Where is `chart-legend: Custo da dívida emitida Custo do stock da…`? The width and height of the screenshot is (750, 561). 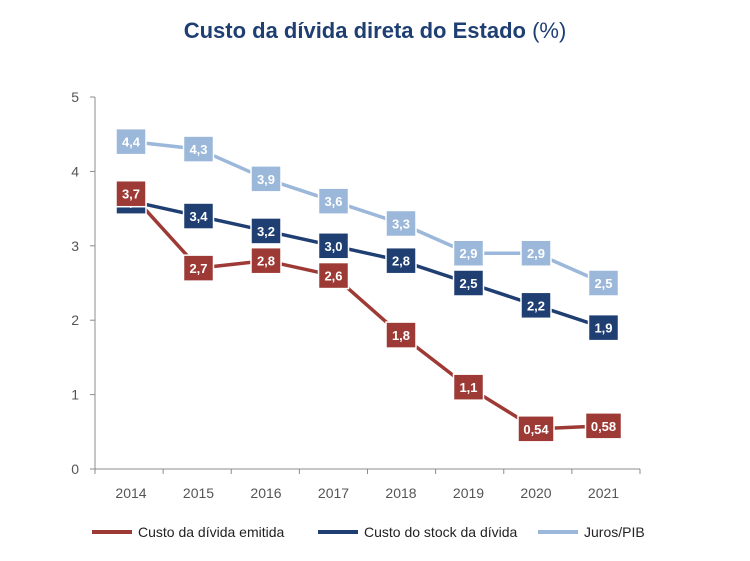
chart-legend: Custo da dívida emitida Custo do stock da… is located at coordinates (375, 536).